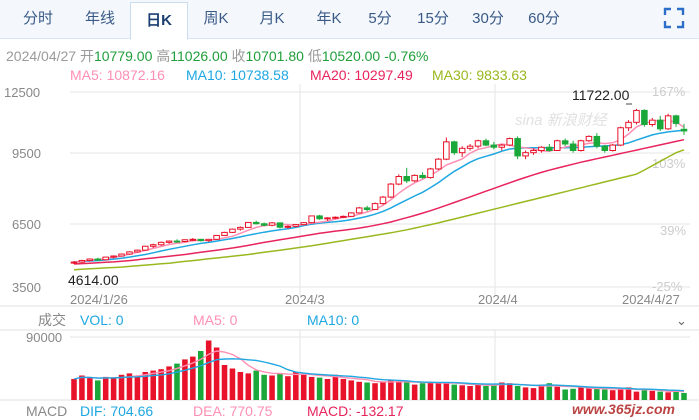 The width and height of the screenshot is (699, 420). Describe the element at coordinates (355, 411) in the screenshot. I see `macd-value: MACD: -132.17` at that location.